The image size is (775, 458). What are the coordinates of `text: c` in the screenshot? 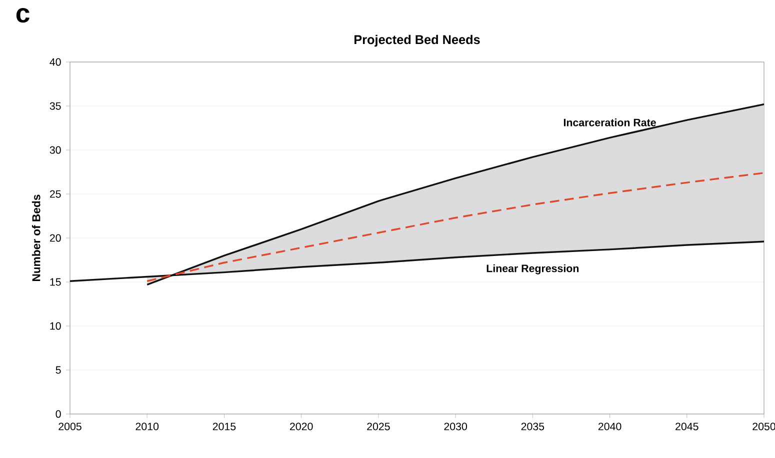 It's located at (23, 15).